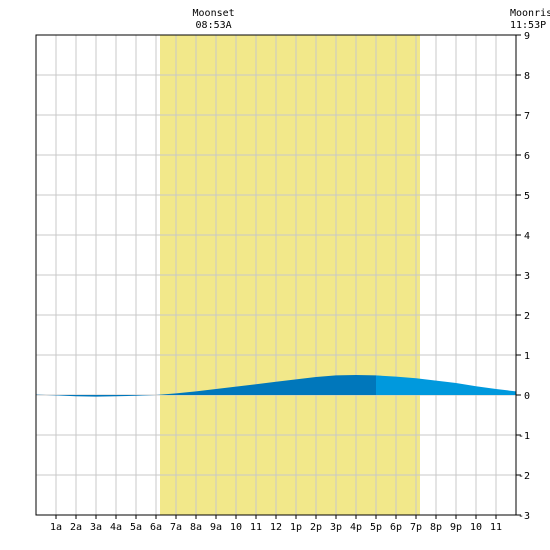 The height and width of the screenshot is (550, 550). What do you see at coordinates (276, 527) in the screenshot?
I see `x-tick-label: 12` at bounding box center [276, 527].